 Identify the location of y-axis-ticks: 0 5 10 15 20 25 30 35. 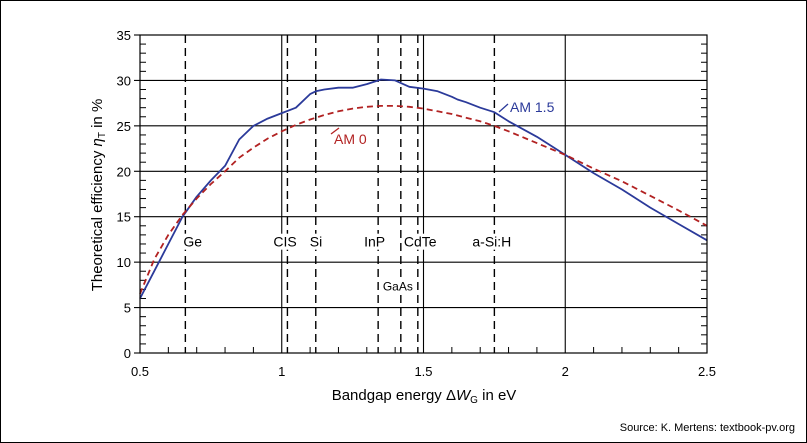
(128, 194).